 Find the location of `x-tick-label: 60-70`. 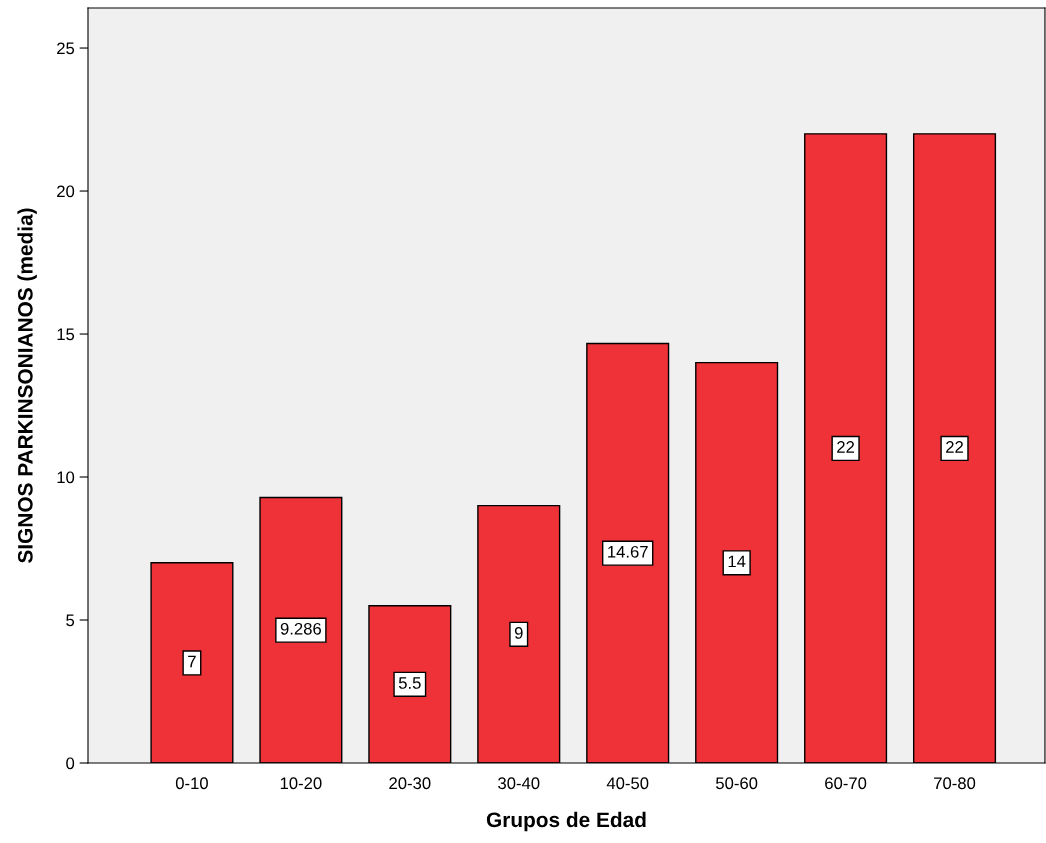

x-tick-label: 60-70 is located at coordinates (846, 783).